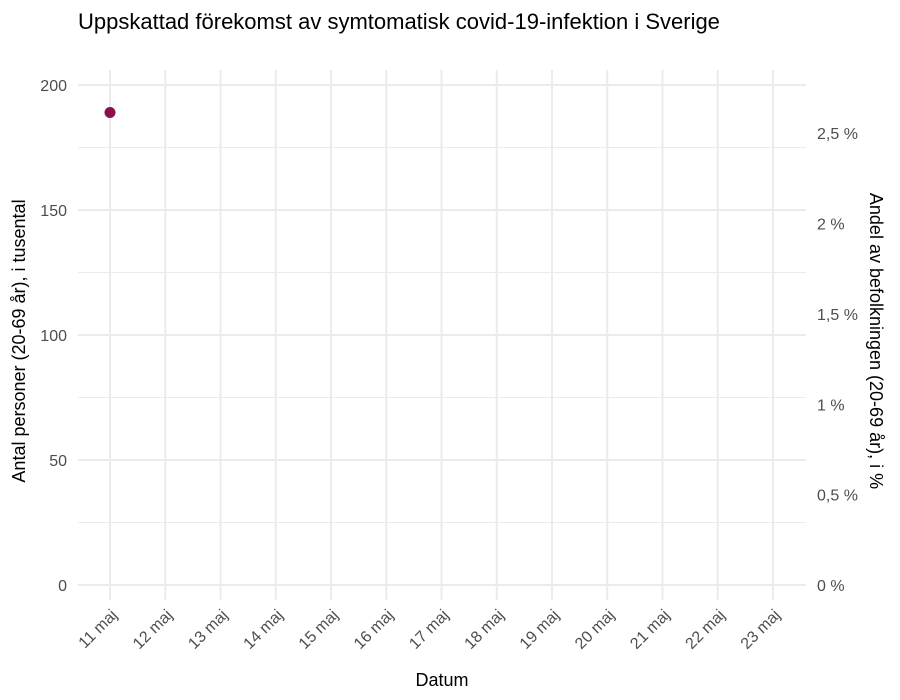 Image resolution: width=900 pixels, height=700 pixels. What do you see at coordinates (876, 341) in the screenshot?
I see `y-axis-right-title: Andel av befolkningen (20-69 år), i %` at bounding box center [876, 341].